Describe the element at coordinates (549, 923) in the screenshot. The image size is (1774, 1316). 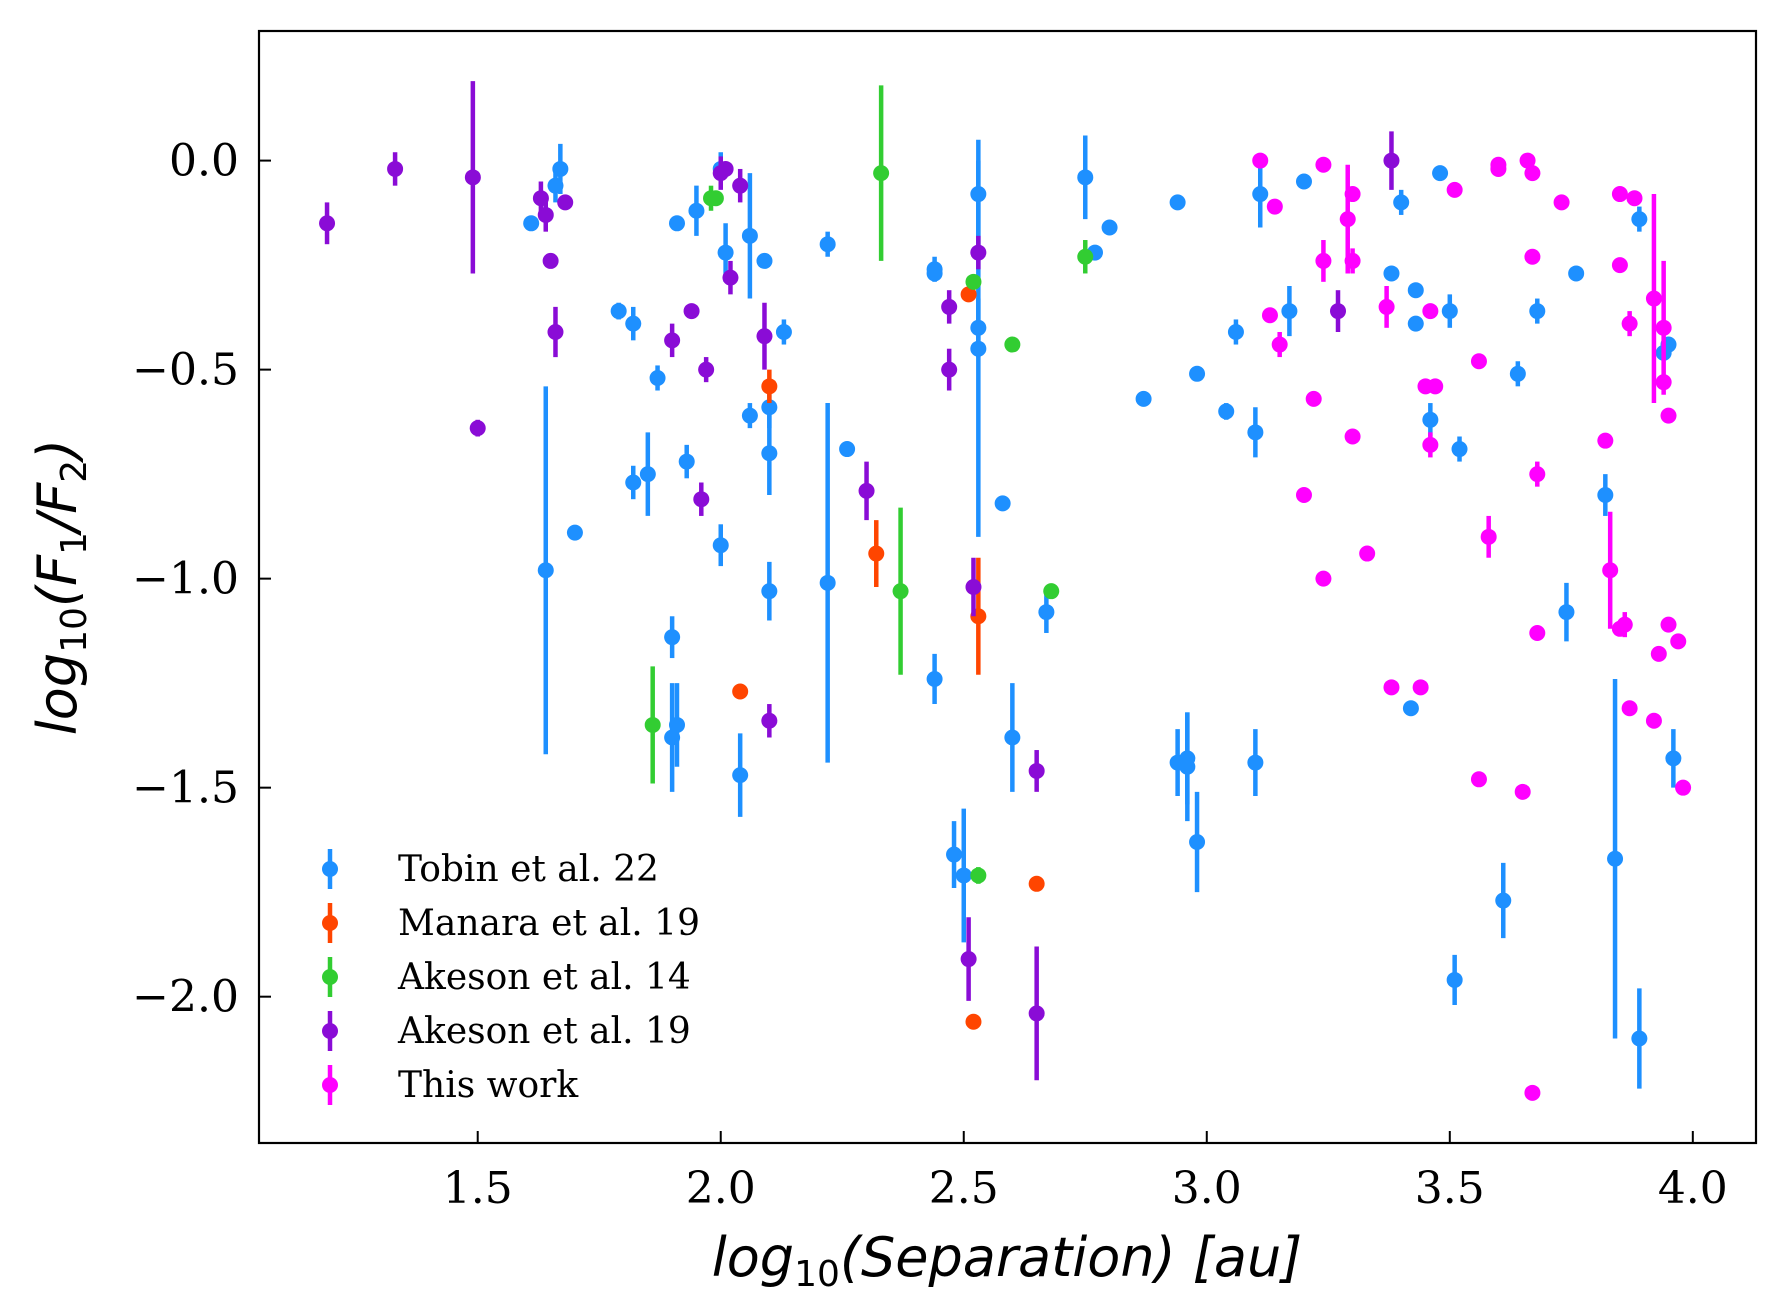
I see `legend-label: Manara et al. 19` at that location.